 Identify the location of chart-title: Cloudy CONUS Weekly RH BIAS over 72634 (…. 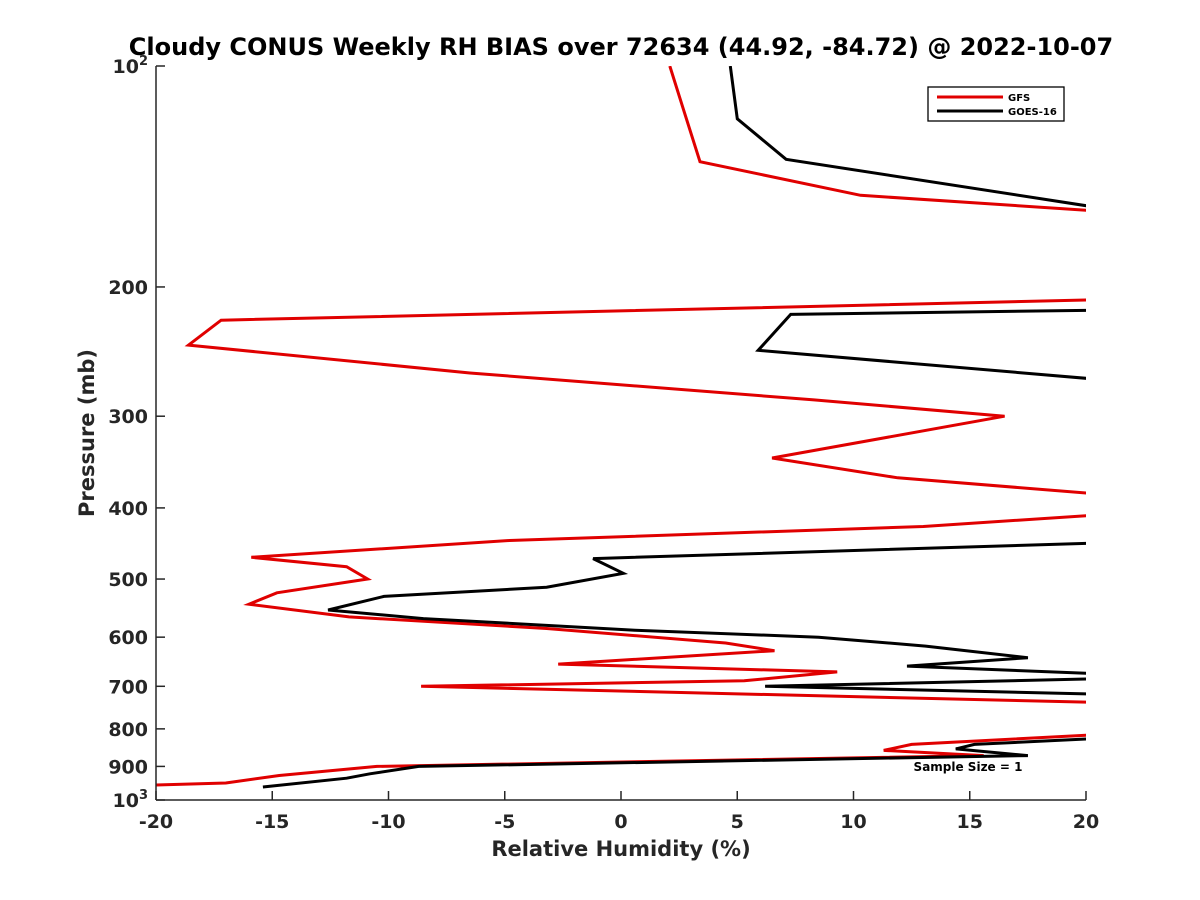
(621, 47).